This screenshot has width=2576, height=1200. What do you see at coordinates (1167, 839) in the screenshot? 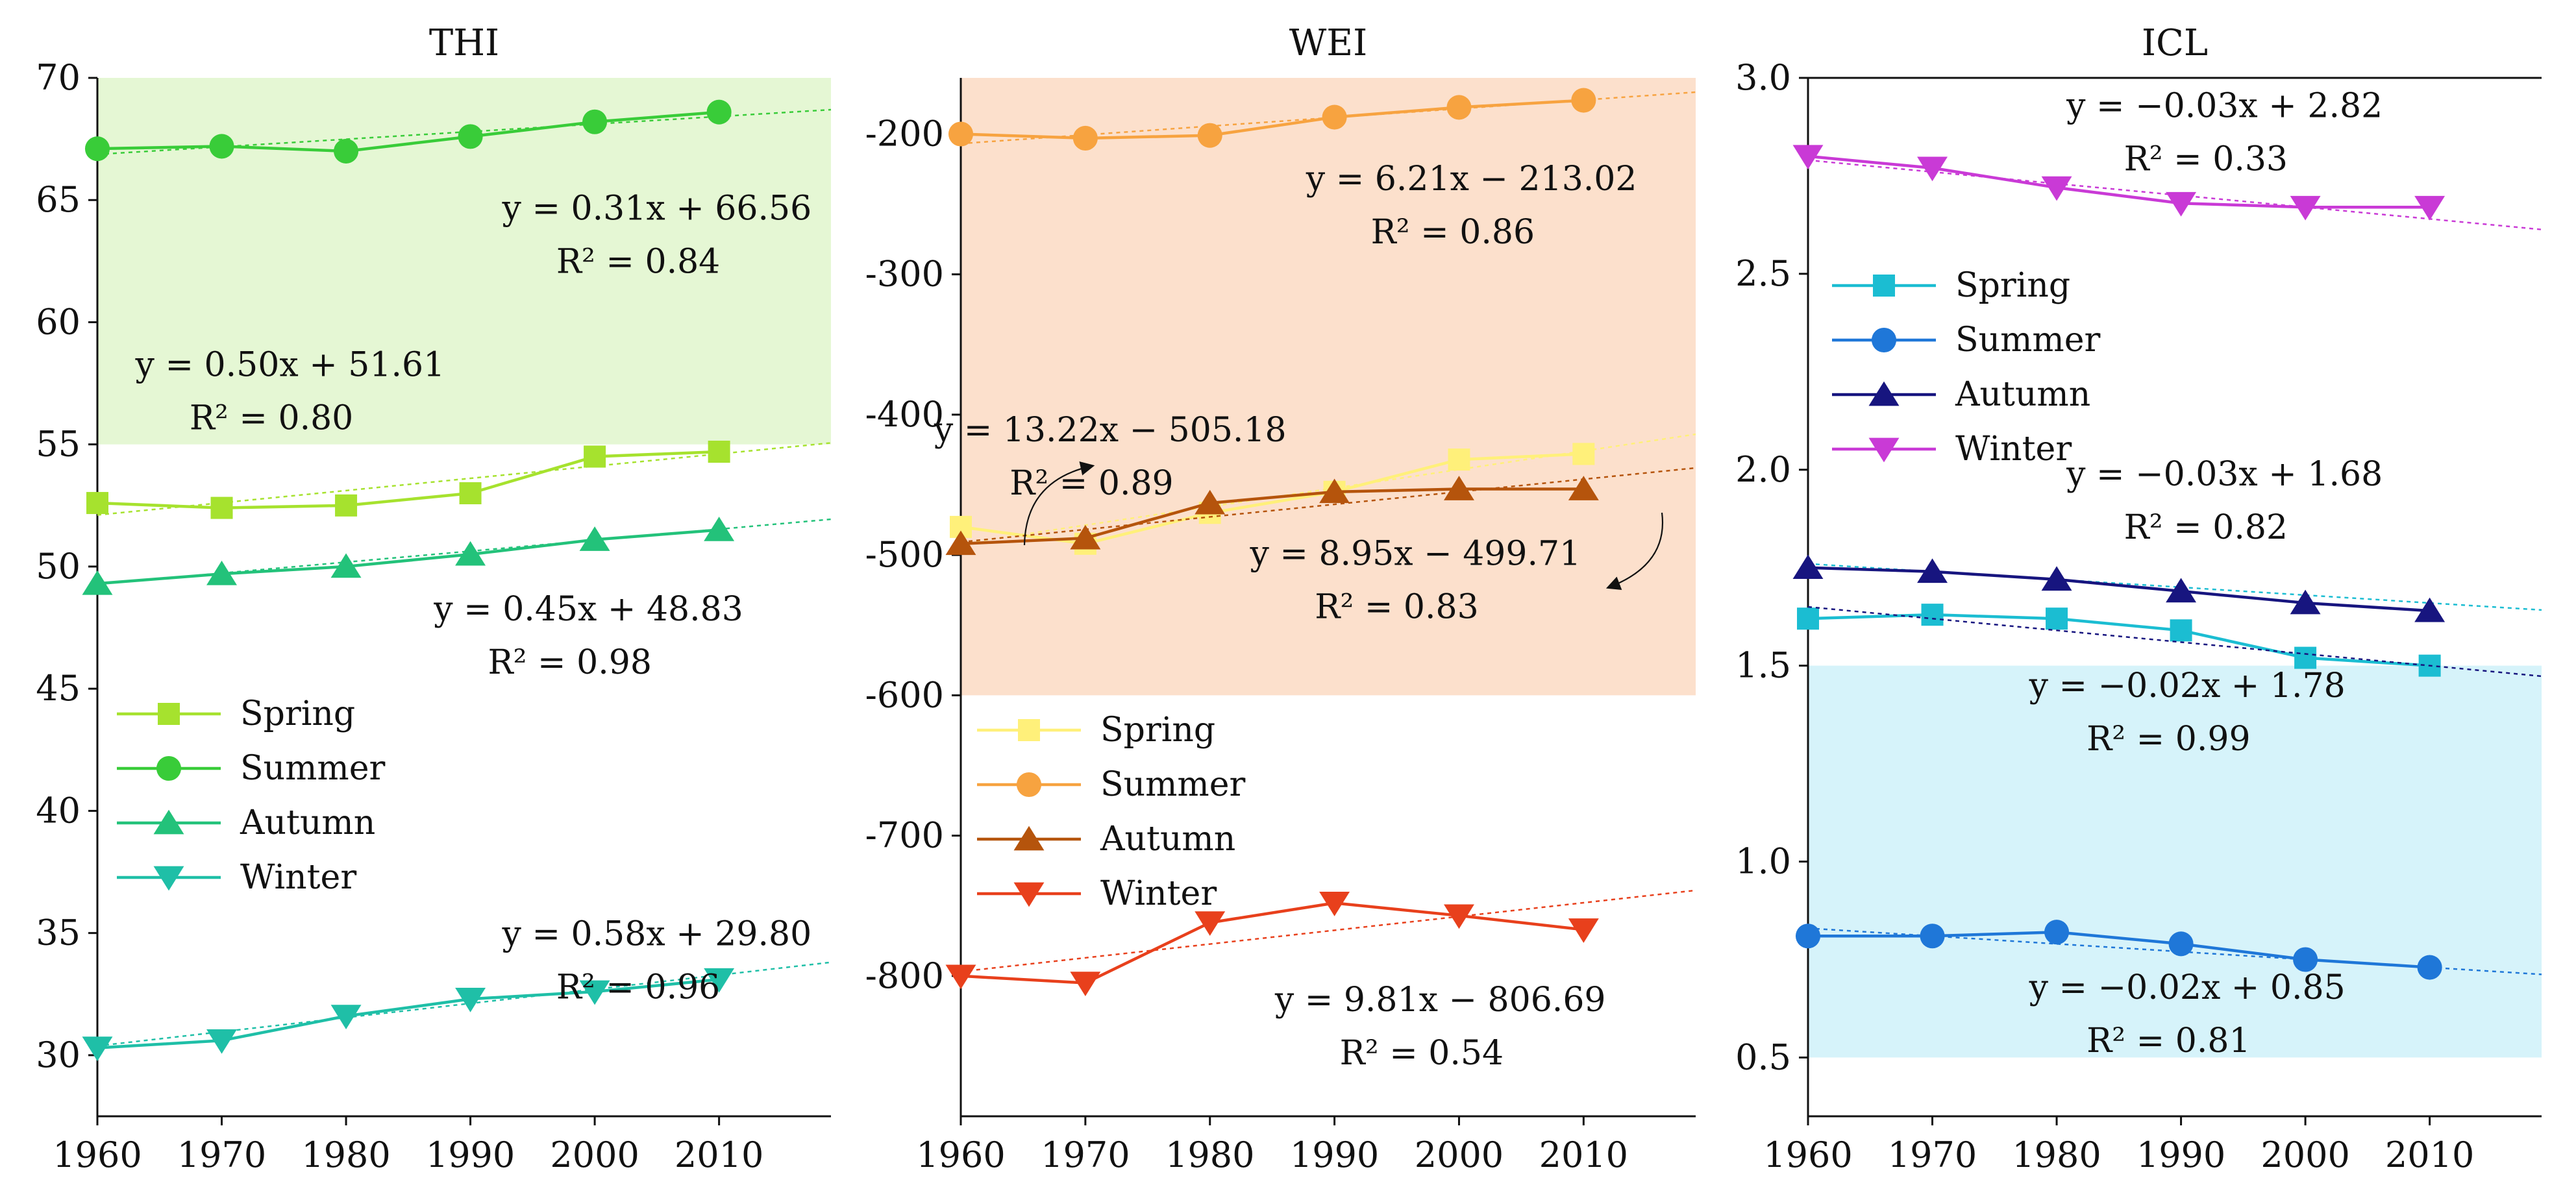
I see `wei-legend-label-autumn: Autumn` at bounding box center [1167, 839].